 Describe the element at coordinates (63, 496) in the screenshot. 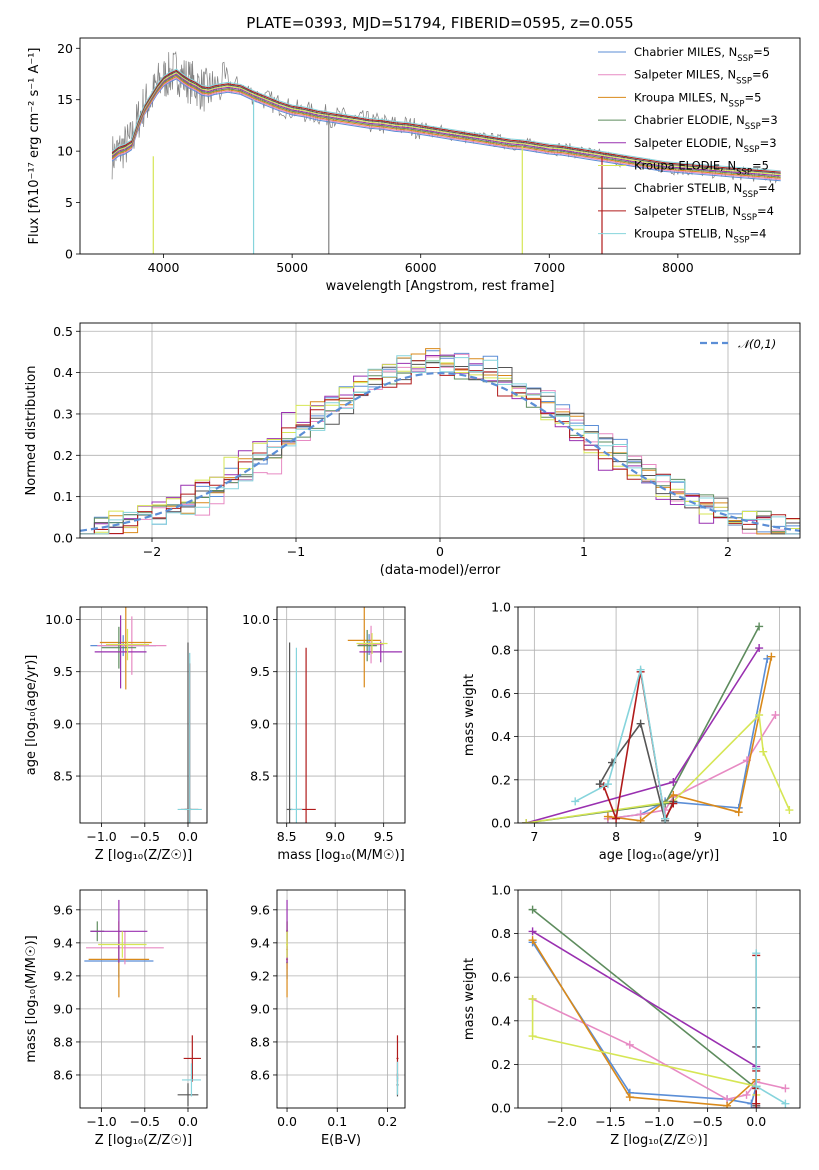

I see `y-tick-label: 0.1` at that location.